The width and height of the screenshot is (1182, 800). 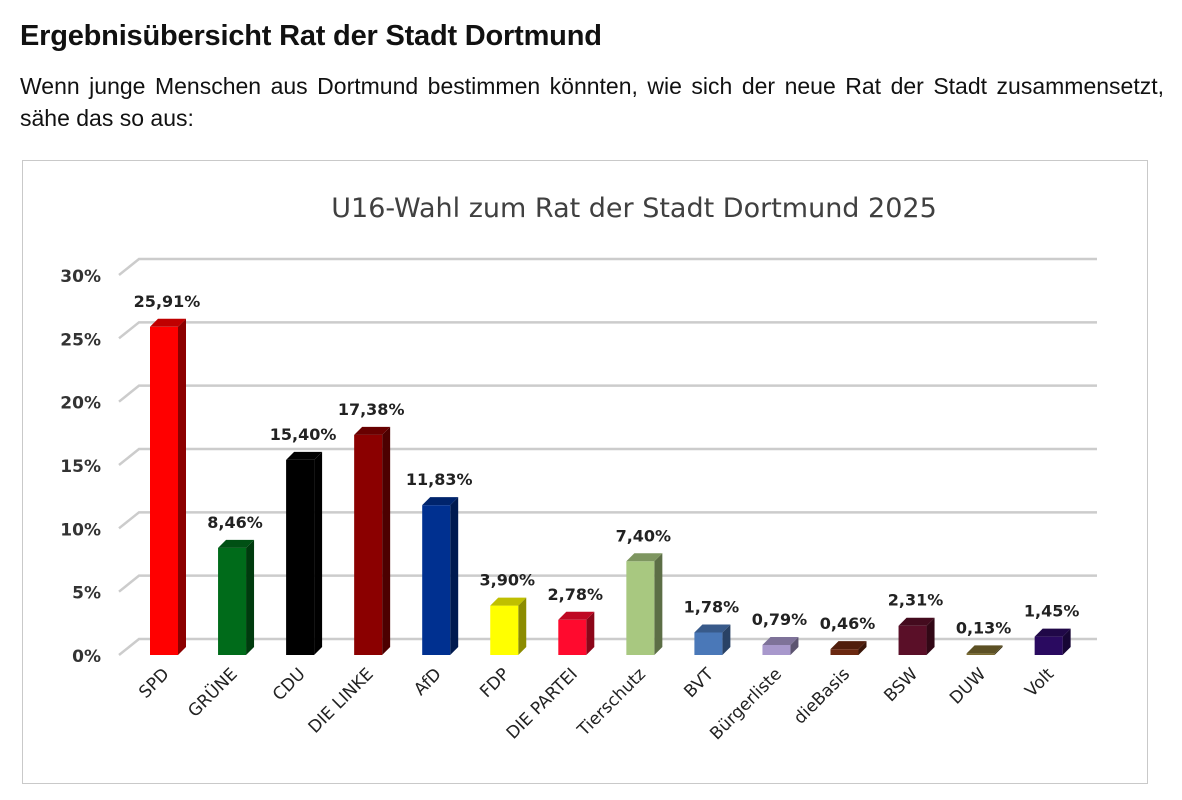 I want to click on category-label: CDU, so click(x=289, y=684).